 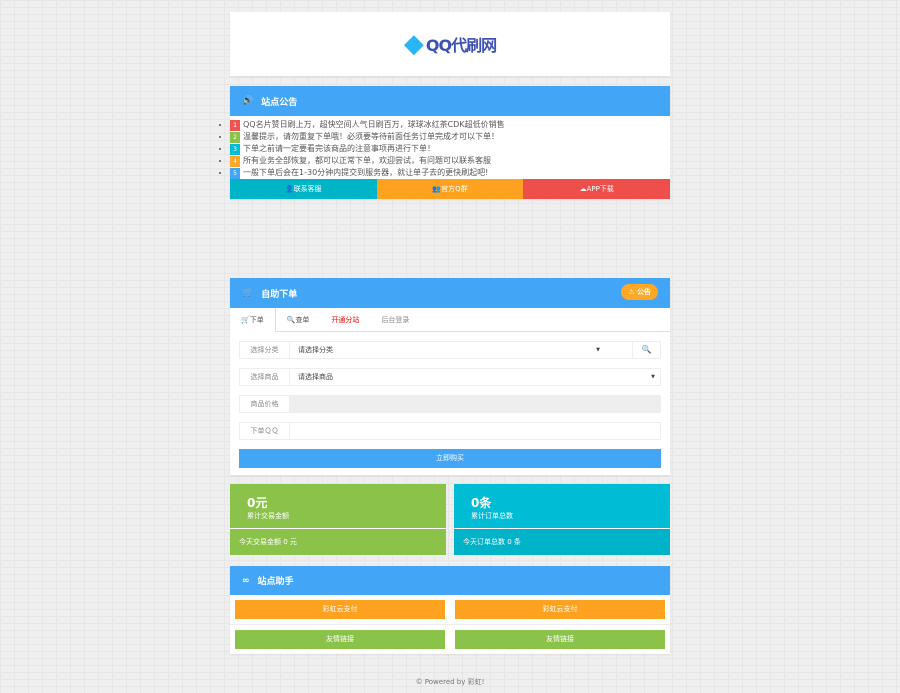 What do you see at coordinates (265, 350) in the screenshot?
I see `category-label: 选择分类` at bounding box center [265, 350].